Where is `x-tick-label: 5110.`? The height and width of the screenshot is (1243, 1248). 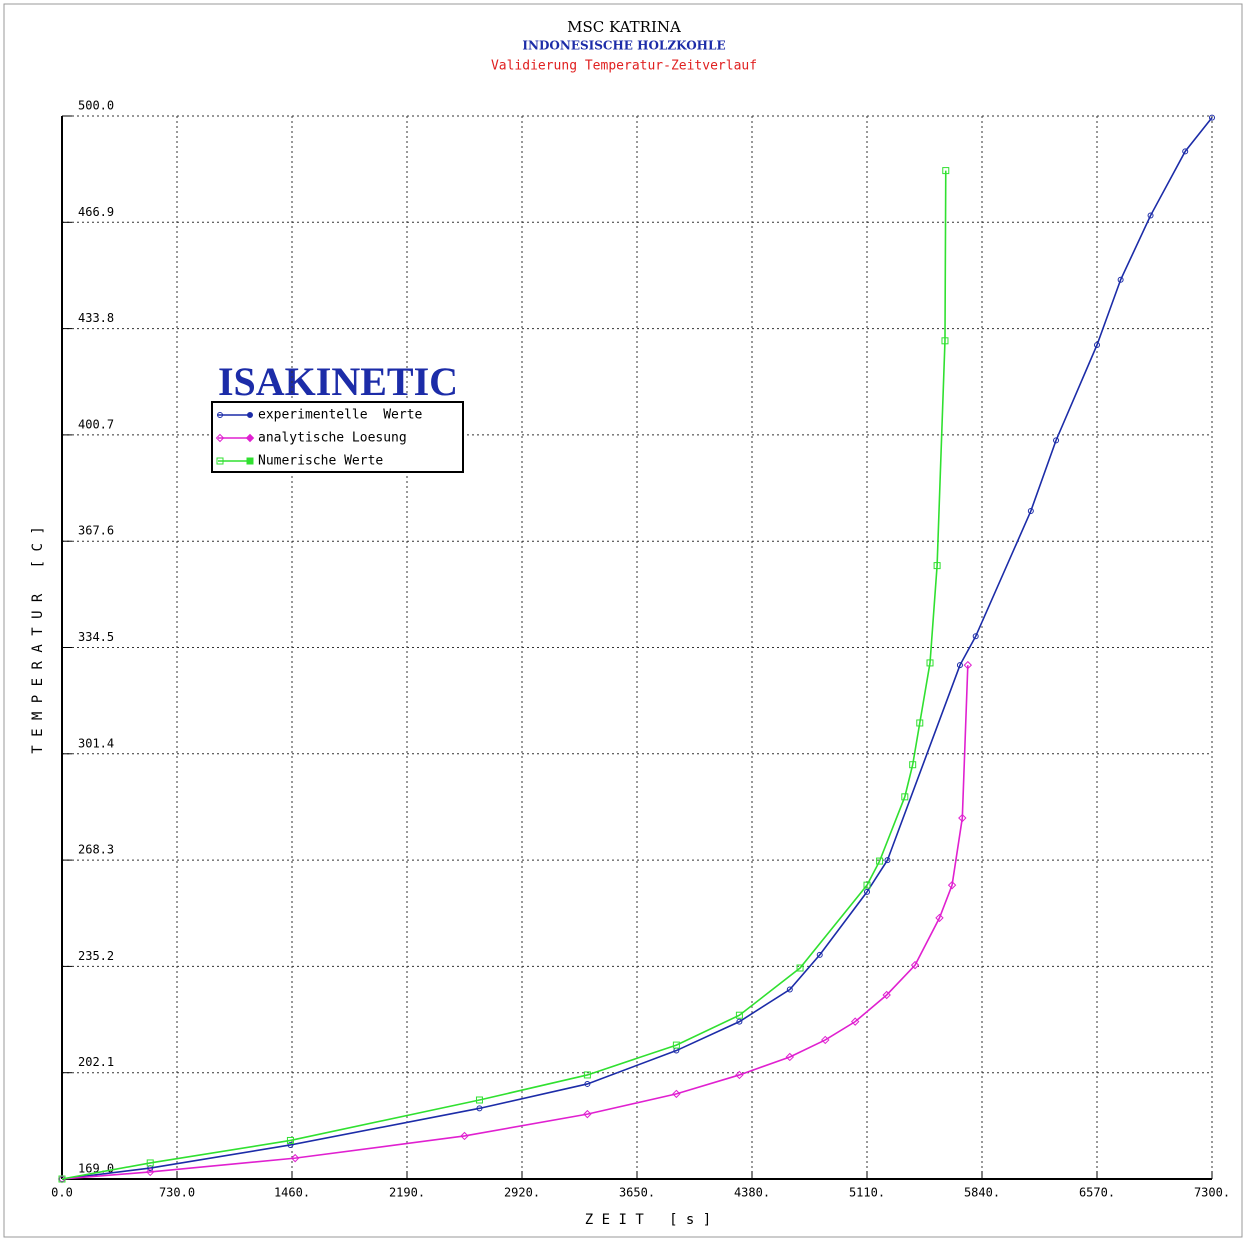
x-tick-label: 5110. is located at coordinates (867, 1193).